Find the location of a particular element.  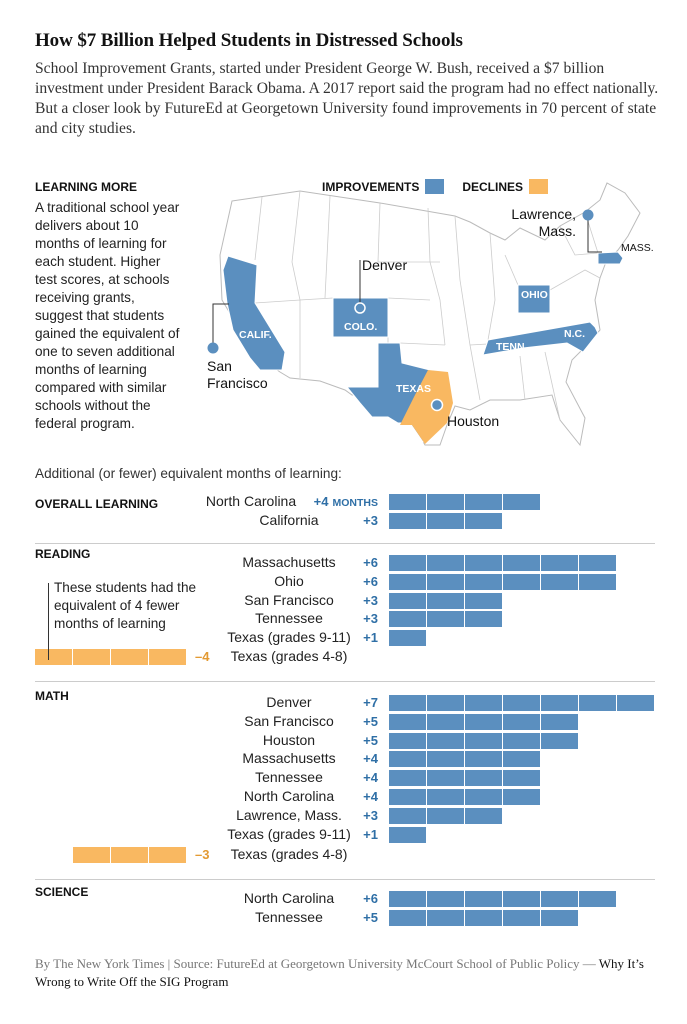

map-label-calif: CALIF. is located at coordinates (255, 335).